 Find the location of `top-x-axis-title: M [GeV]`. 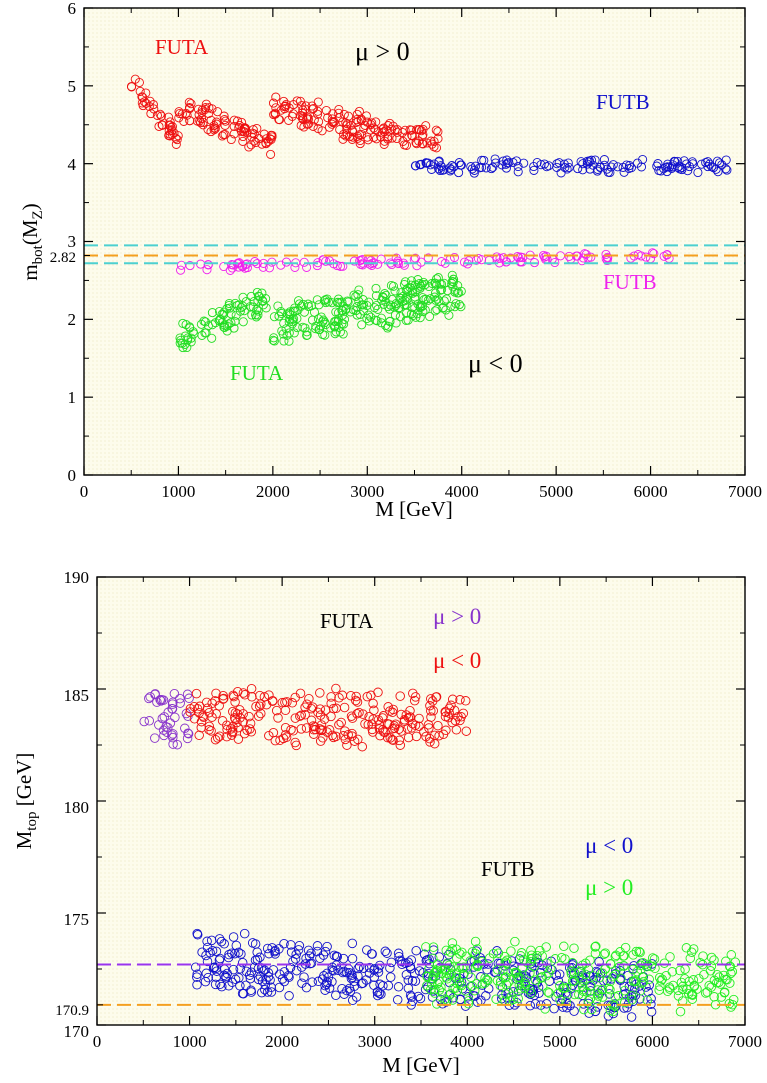

top-x-axis-title: M [GeV] is located at coordinates (414, 509).